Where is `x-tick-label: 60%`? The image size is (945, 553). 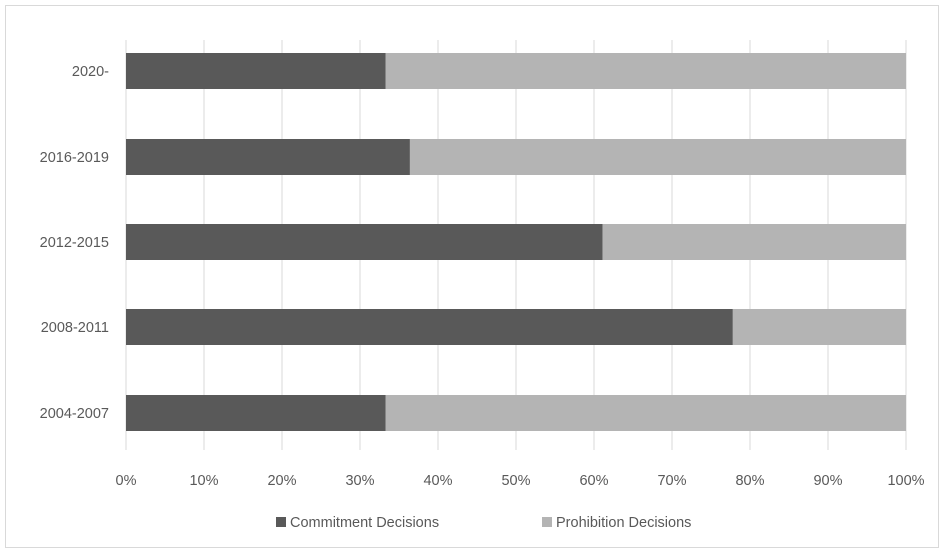 x-tick-label: 60% is located at coordinates (593, 481).